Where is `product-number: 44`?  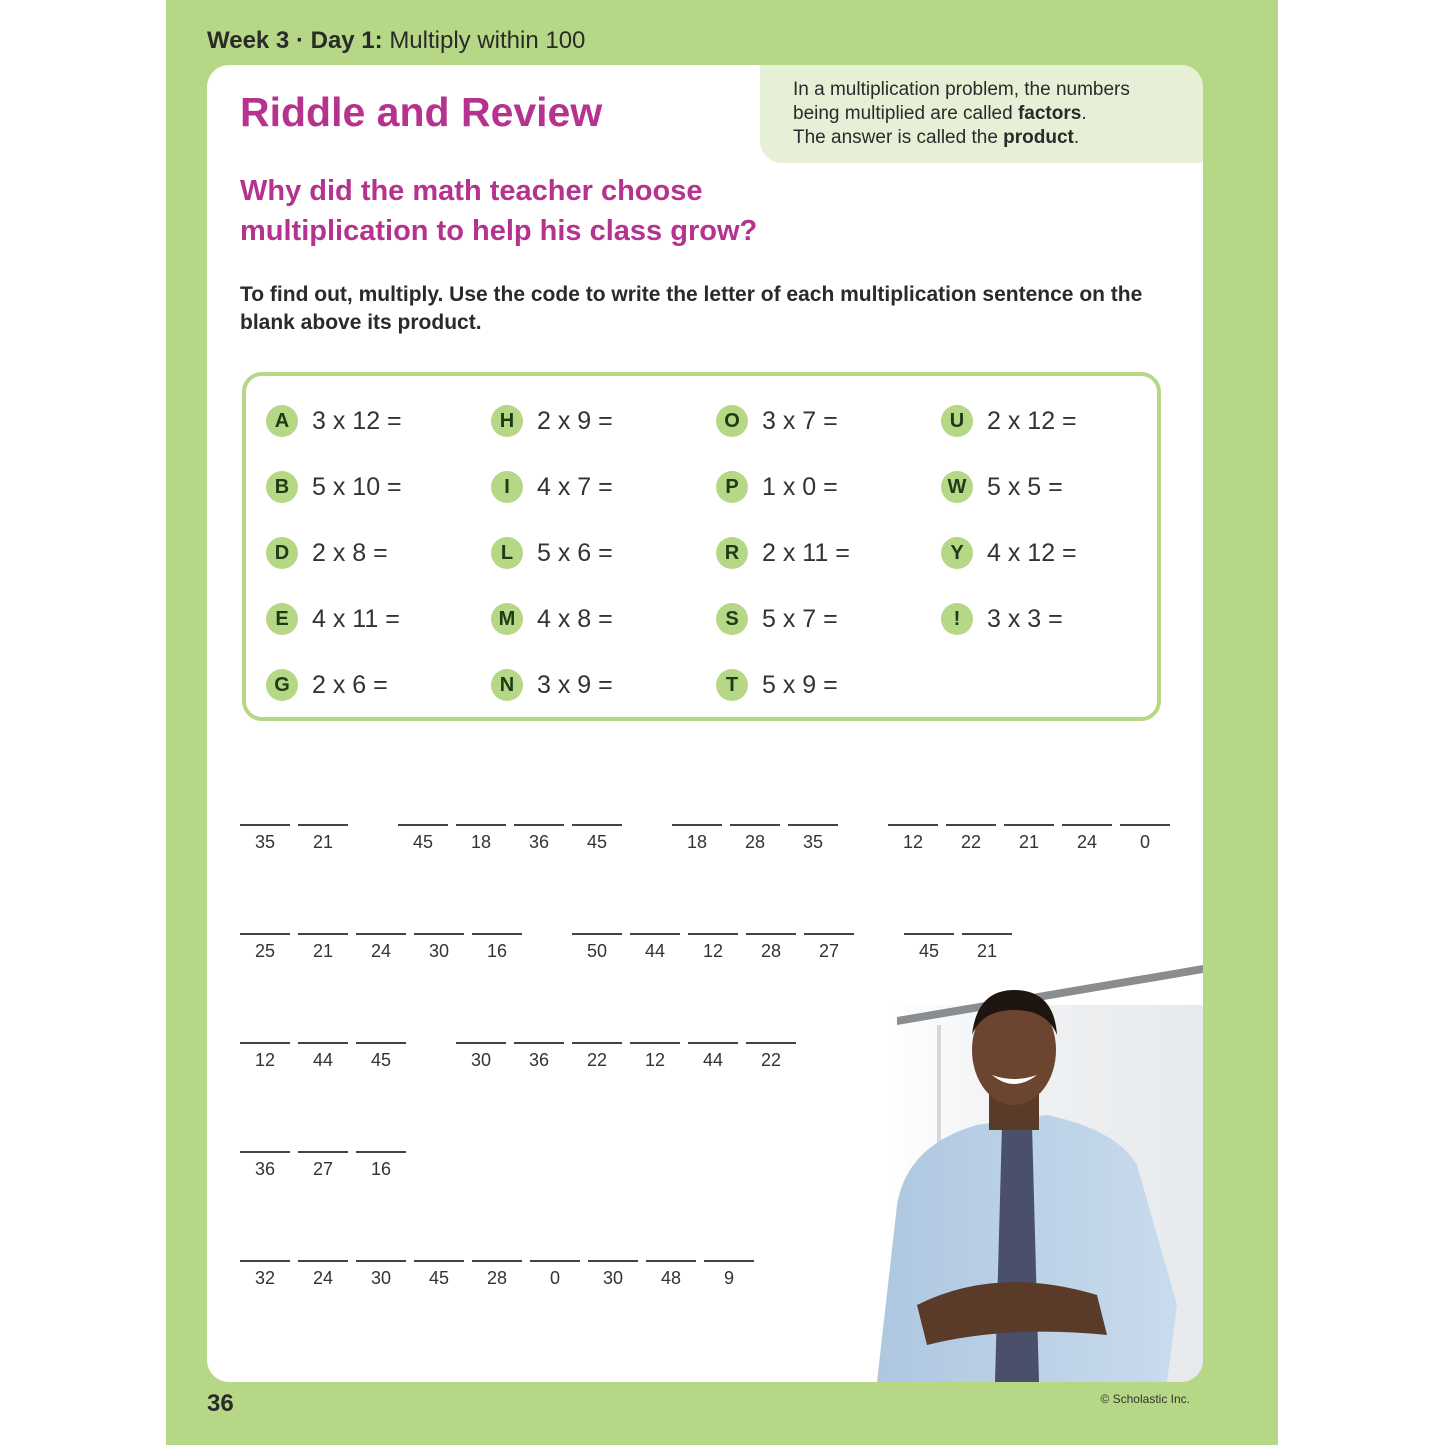 product-number: 44 is located at coordinates (713, 1060).